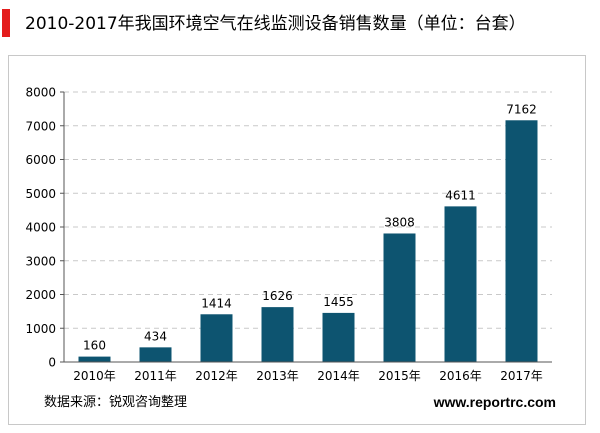  I want to click on x-tick-label: 2012年, so click(216, 376).